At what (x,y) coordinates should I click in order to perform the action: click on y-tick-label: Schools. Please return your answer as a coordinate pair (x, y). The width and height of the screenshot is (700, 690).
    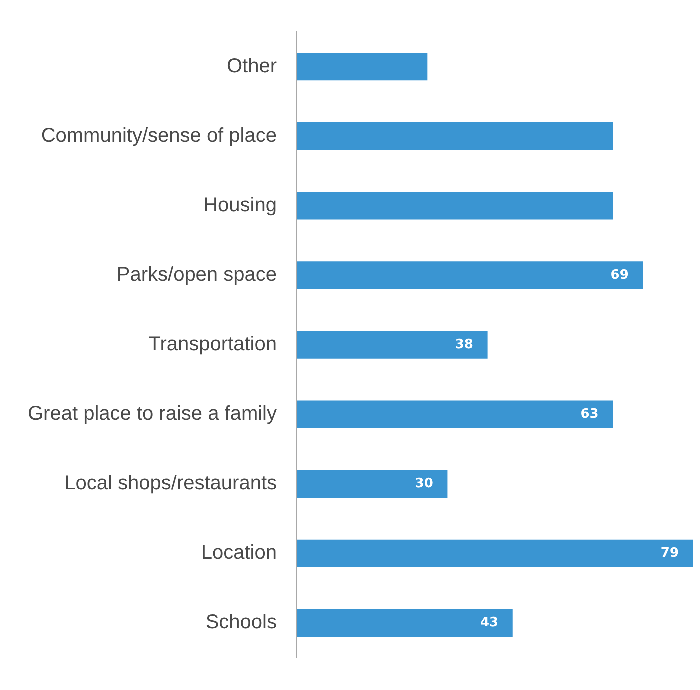
    Looking at the image, I should click on (241, 623).